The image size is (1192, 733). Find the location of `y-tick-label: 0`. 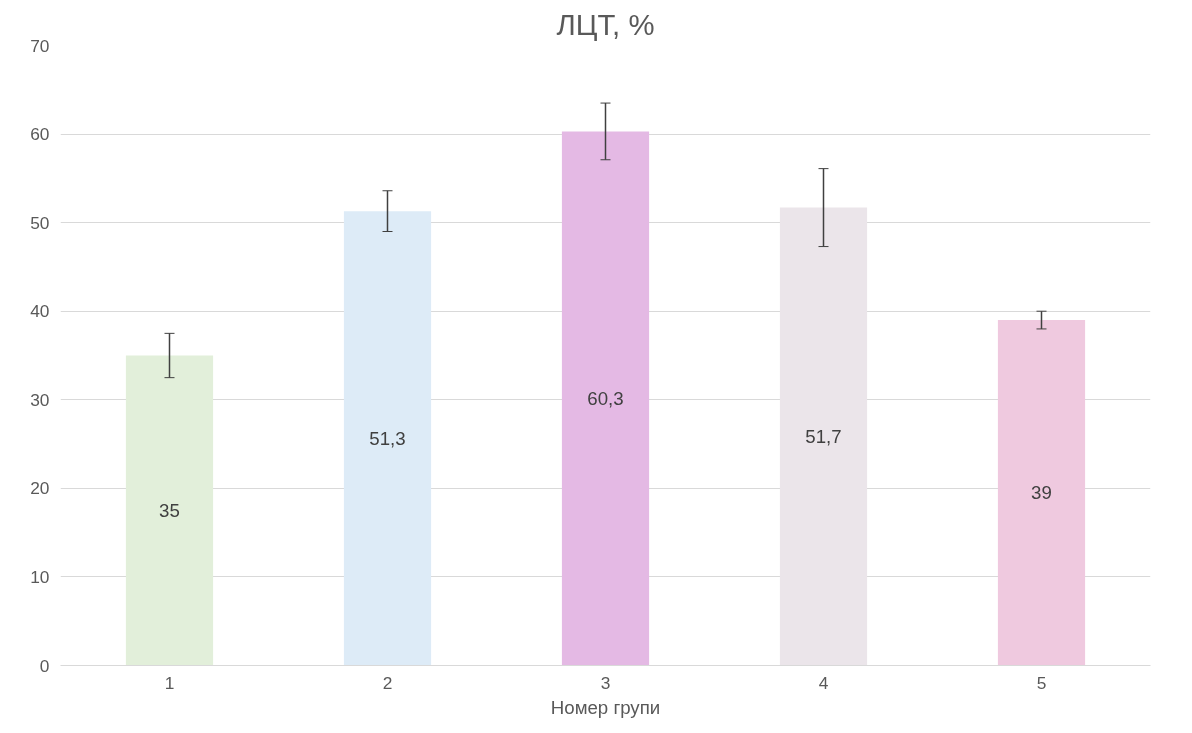

y-tick-label: 0 is located at coordinates (44, 665).